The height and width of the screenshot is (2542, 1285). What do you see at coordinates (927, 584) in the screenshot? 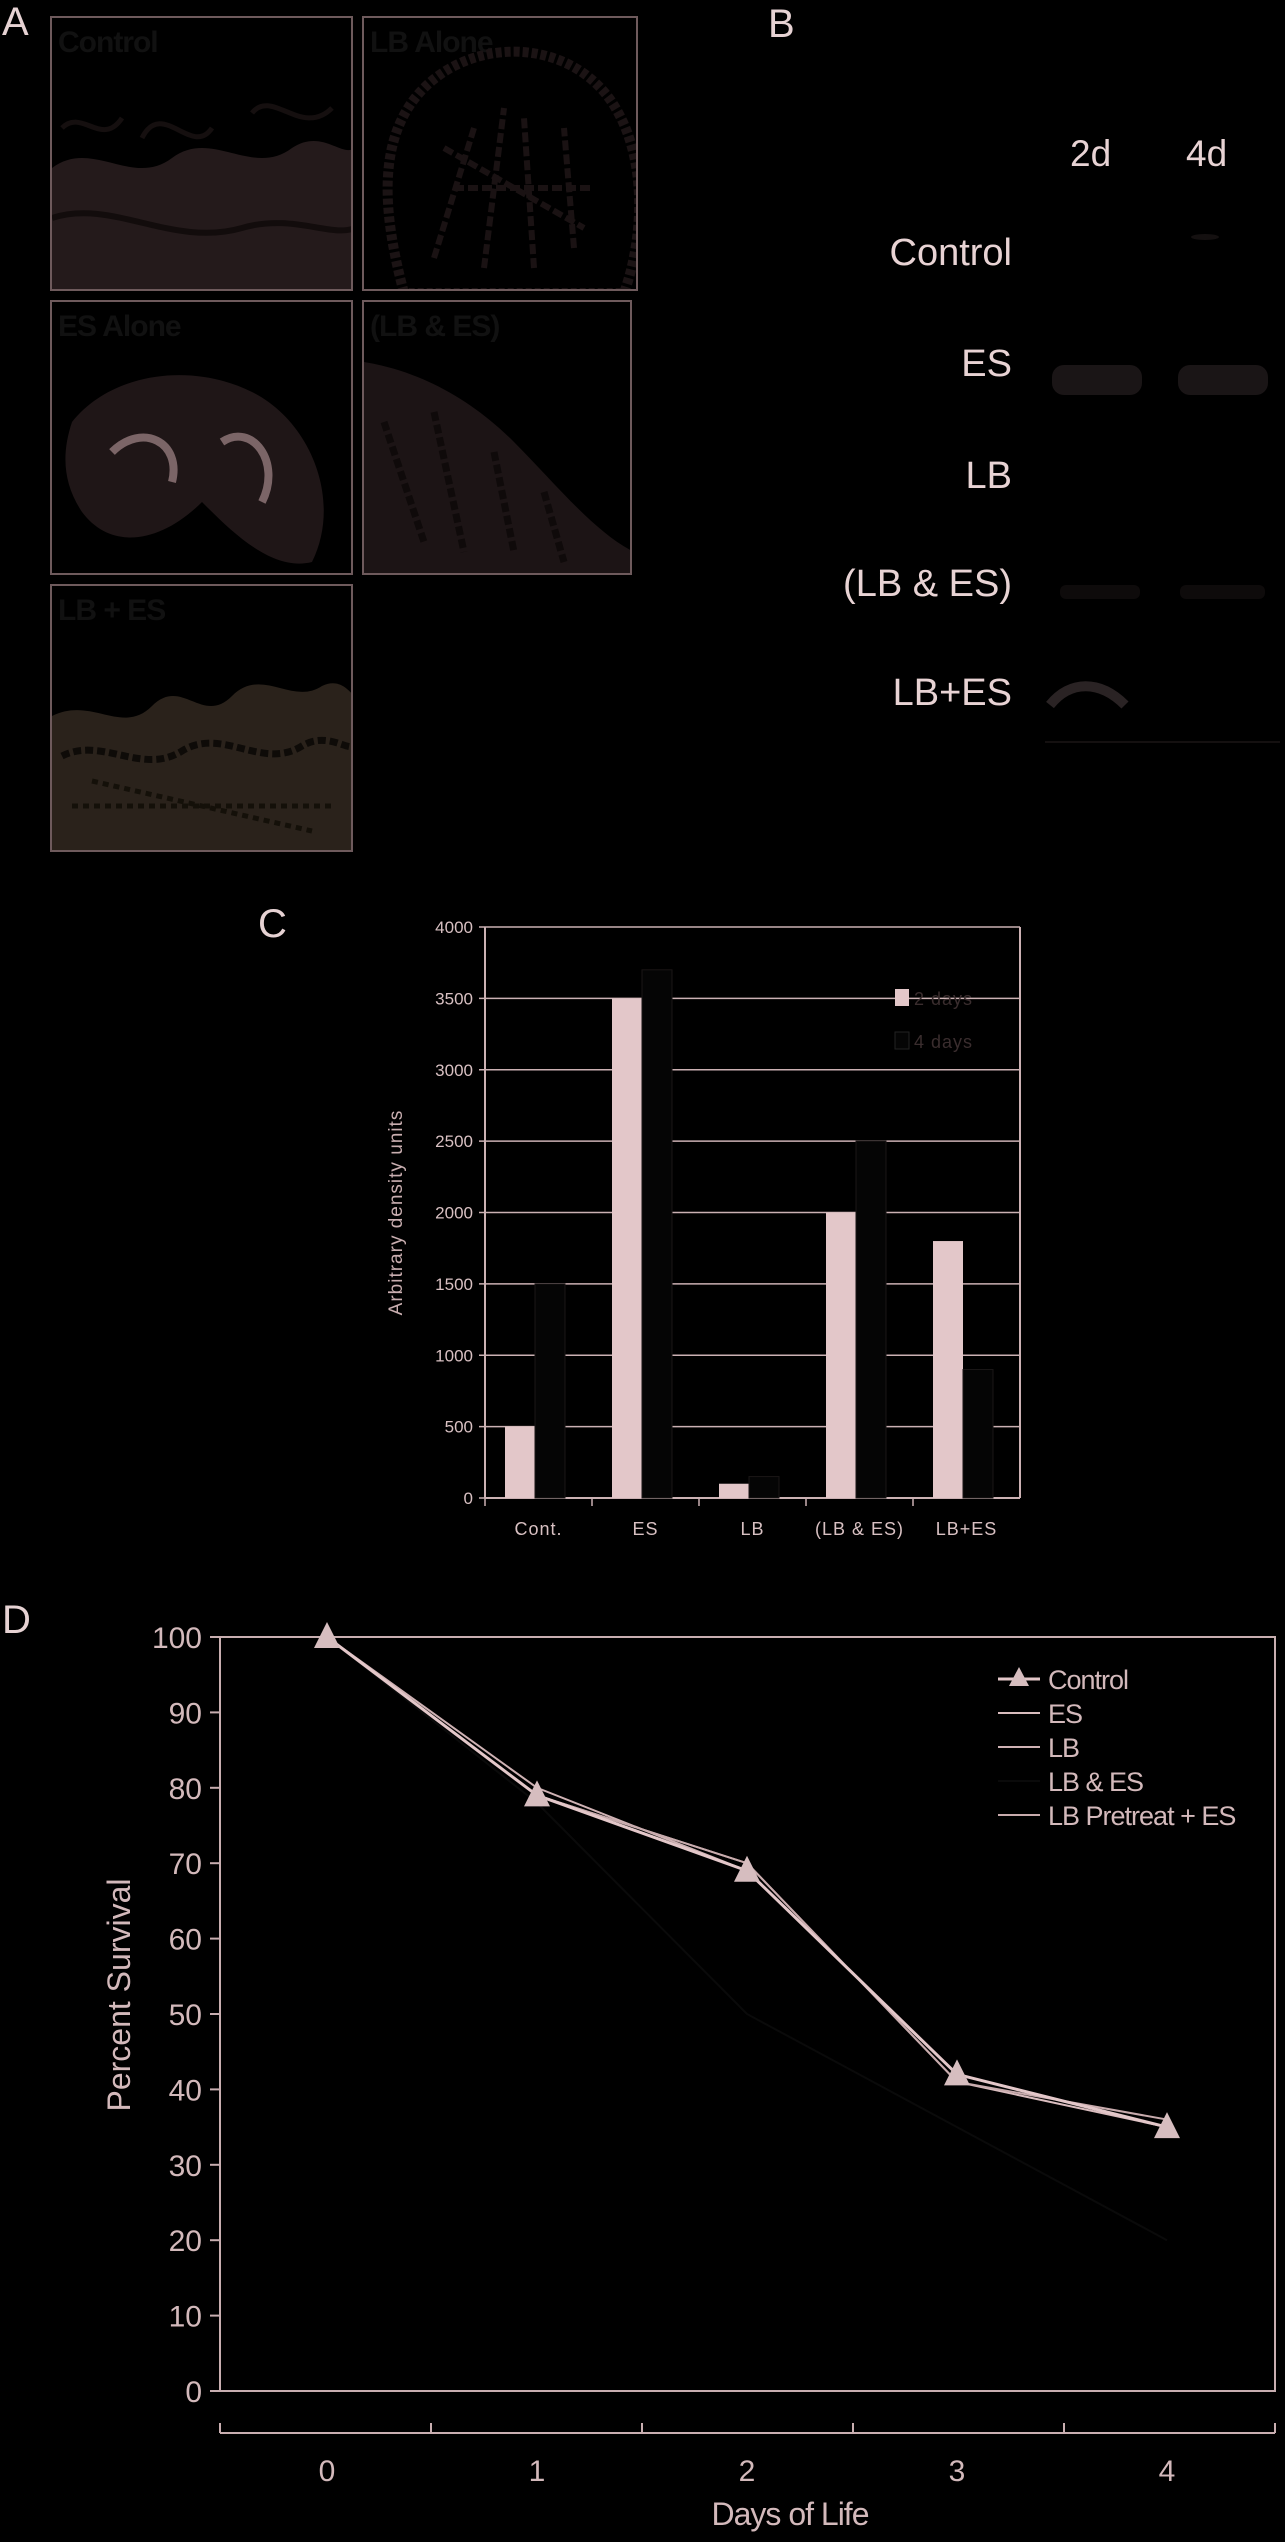
I see `blot-row-label: (LB & ES)` at bounding box center [927, 584].